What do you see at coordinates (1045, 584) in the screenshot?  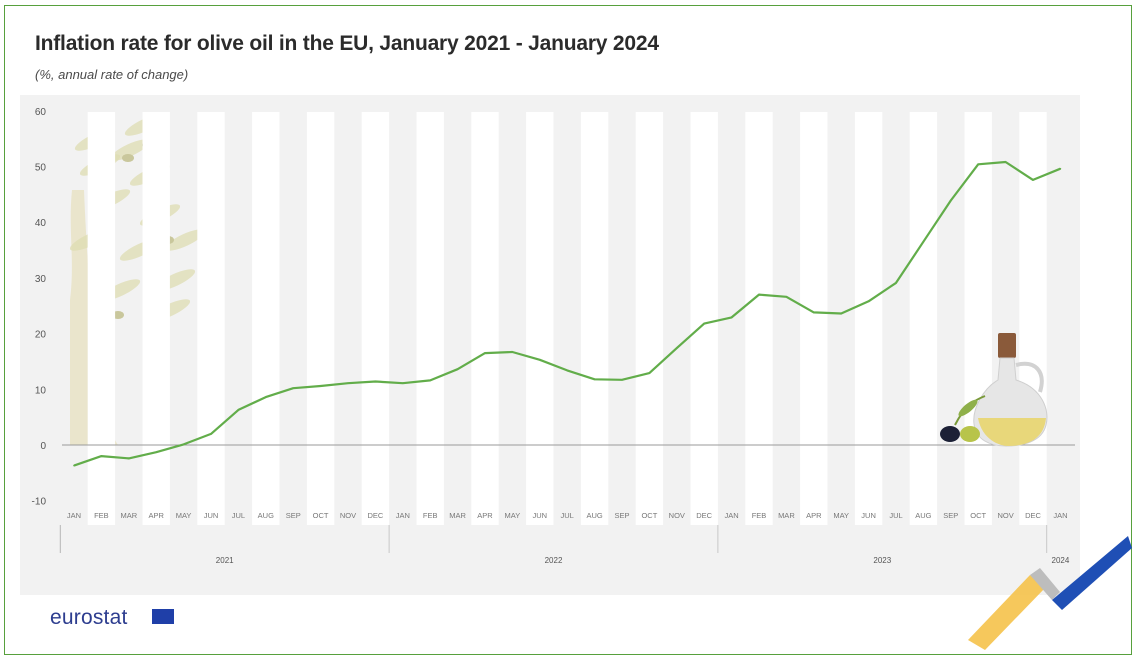 I see `swoosh-grey` at bounding box center [1045, 584].